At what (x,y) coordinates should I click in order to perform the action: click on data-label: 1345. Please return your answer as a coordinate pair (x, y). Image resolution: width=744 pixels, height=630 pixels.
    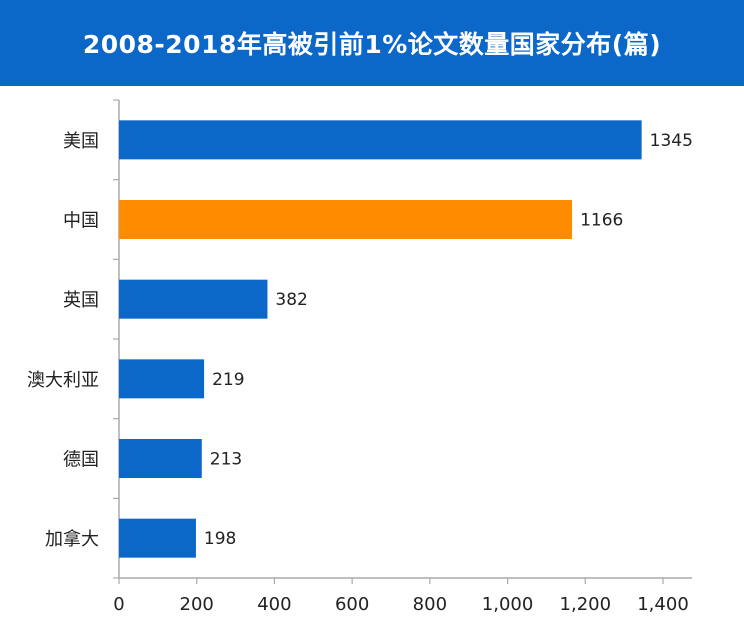
    Looking at the image, I should click on (671, 141).